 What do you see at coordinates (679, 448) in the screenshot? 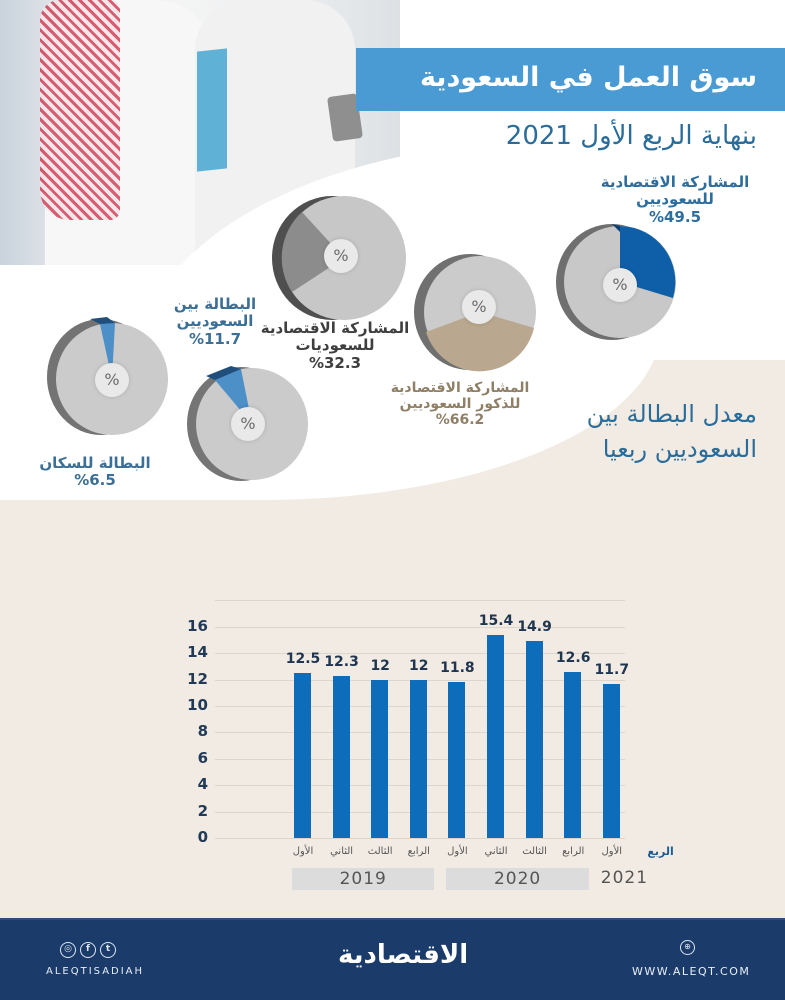
I see `chart-title-line: السعوديين ربعيا` at bounding box center [679, 448].